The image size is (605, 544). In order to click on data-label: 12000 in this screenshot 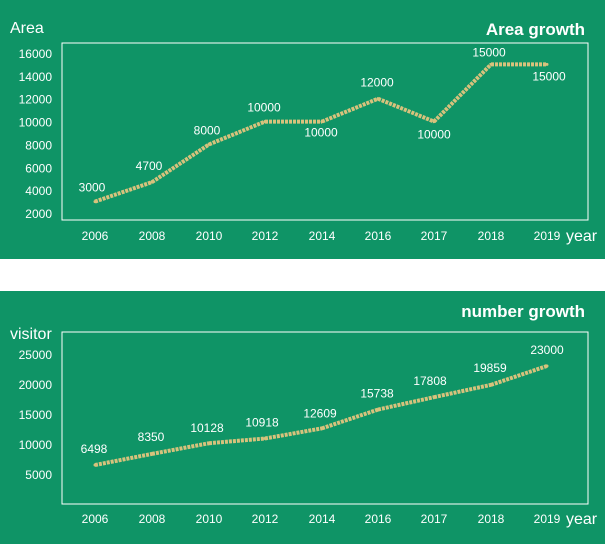, I will do `click(377, 83)`.